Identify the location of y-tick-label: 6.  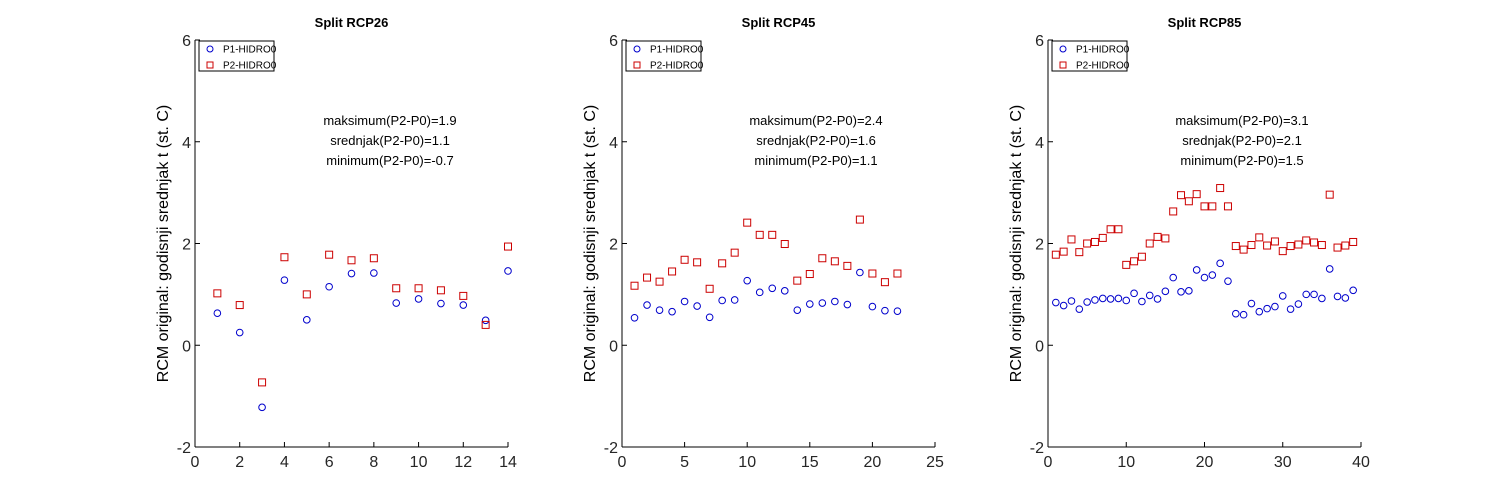
(613, 41).